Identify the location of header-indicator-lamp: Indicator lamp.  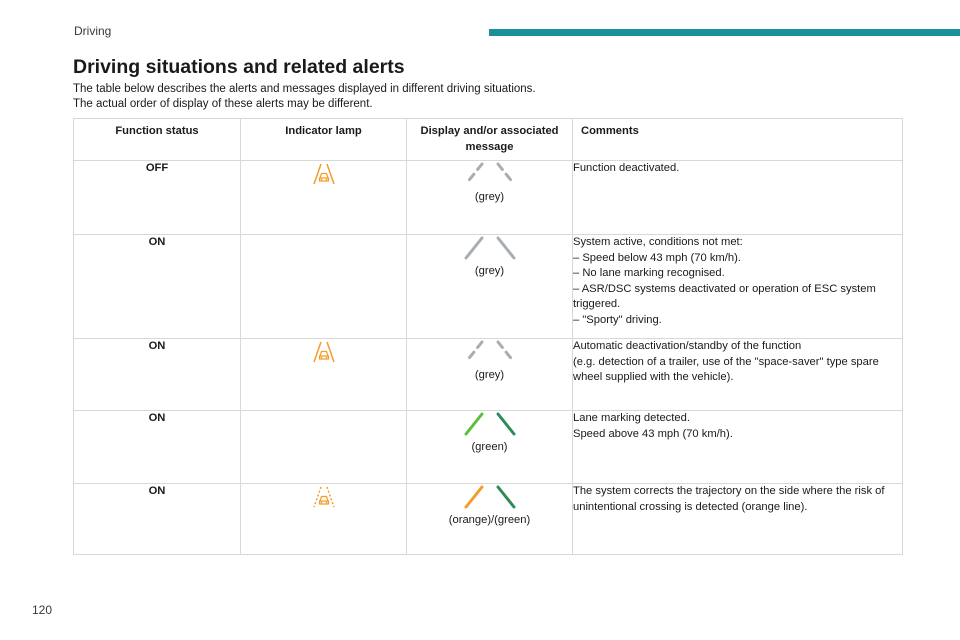
(323, 139).